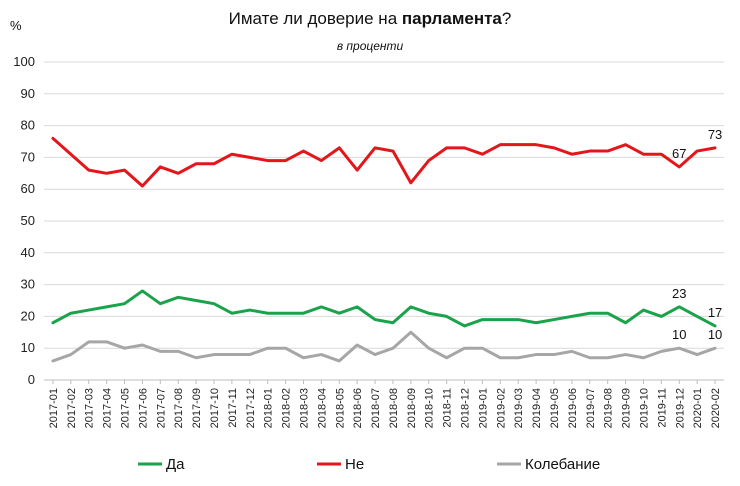 The height and width of the screenshot is (486, 740). Describe the element at coordinates (161, 408) in the screenshot. I see `x-tick-label: 2017-07` at that location.